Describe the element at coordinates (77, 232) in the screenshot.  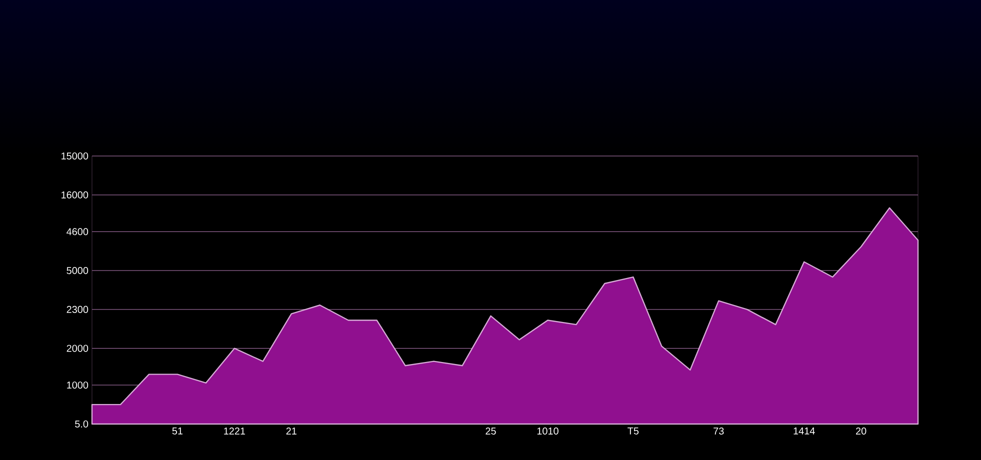
I see `text: 4600` at that location.